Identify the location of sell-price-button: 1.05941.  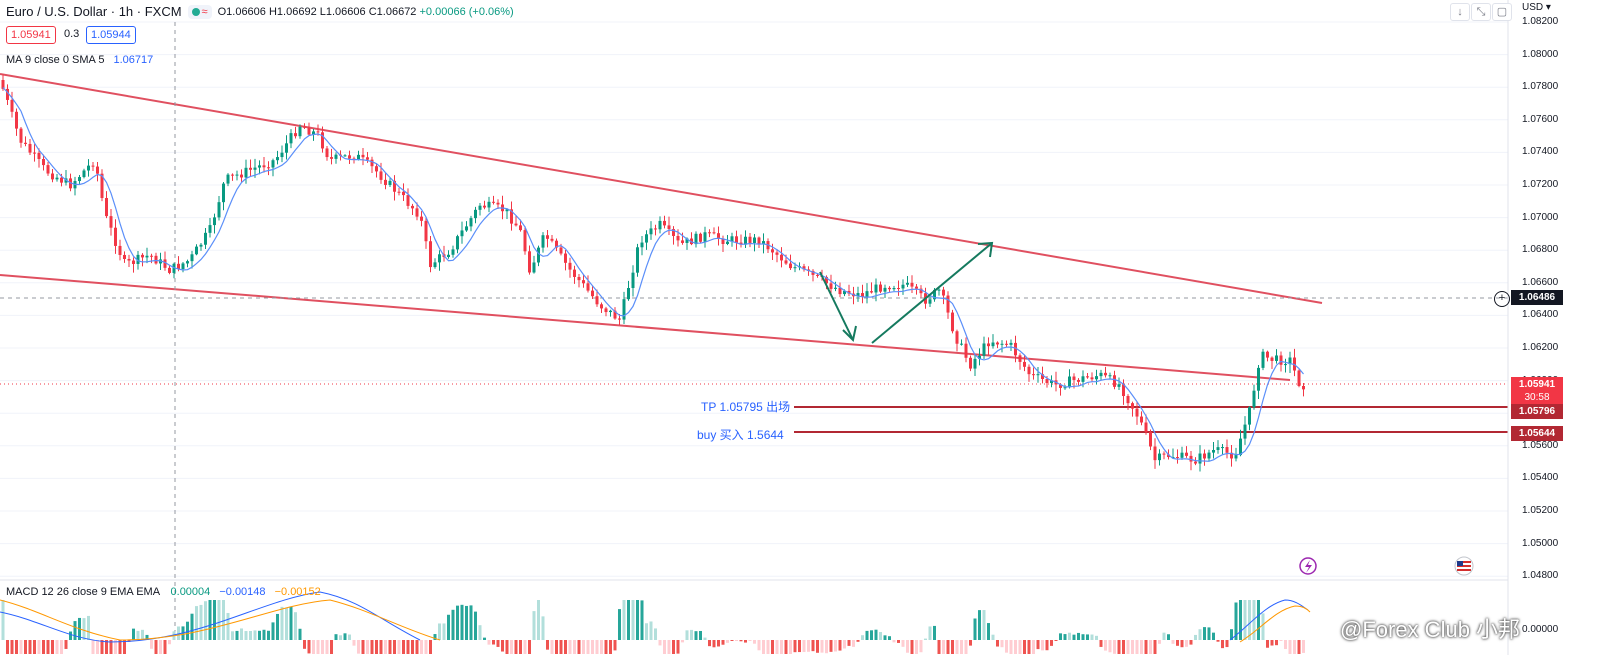
(31, 35).